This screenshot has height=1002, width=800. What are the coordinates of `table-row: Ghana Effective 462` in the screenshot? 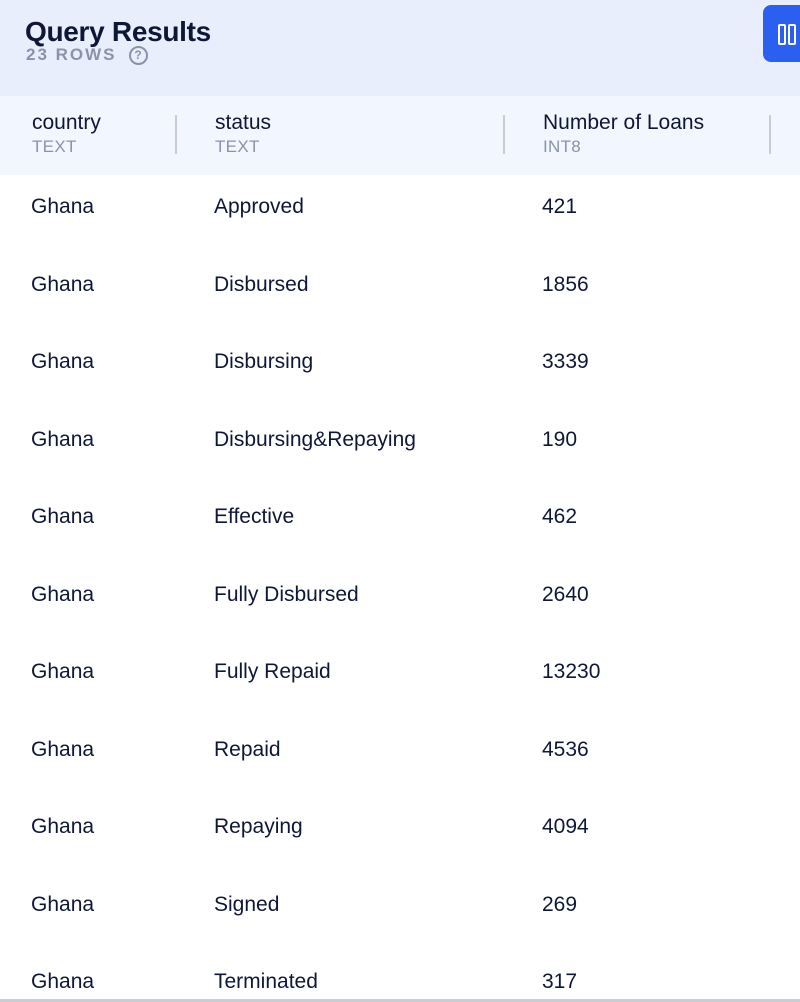 It's located at (400, 524).